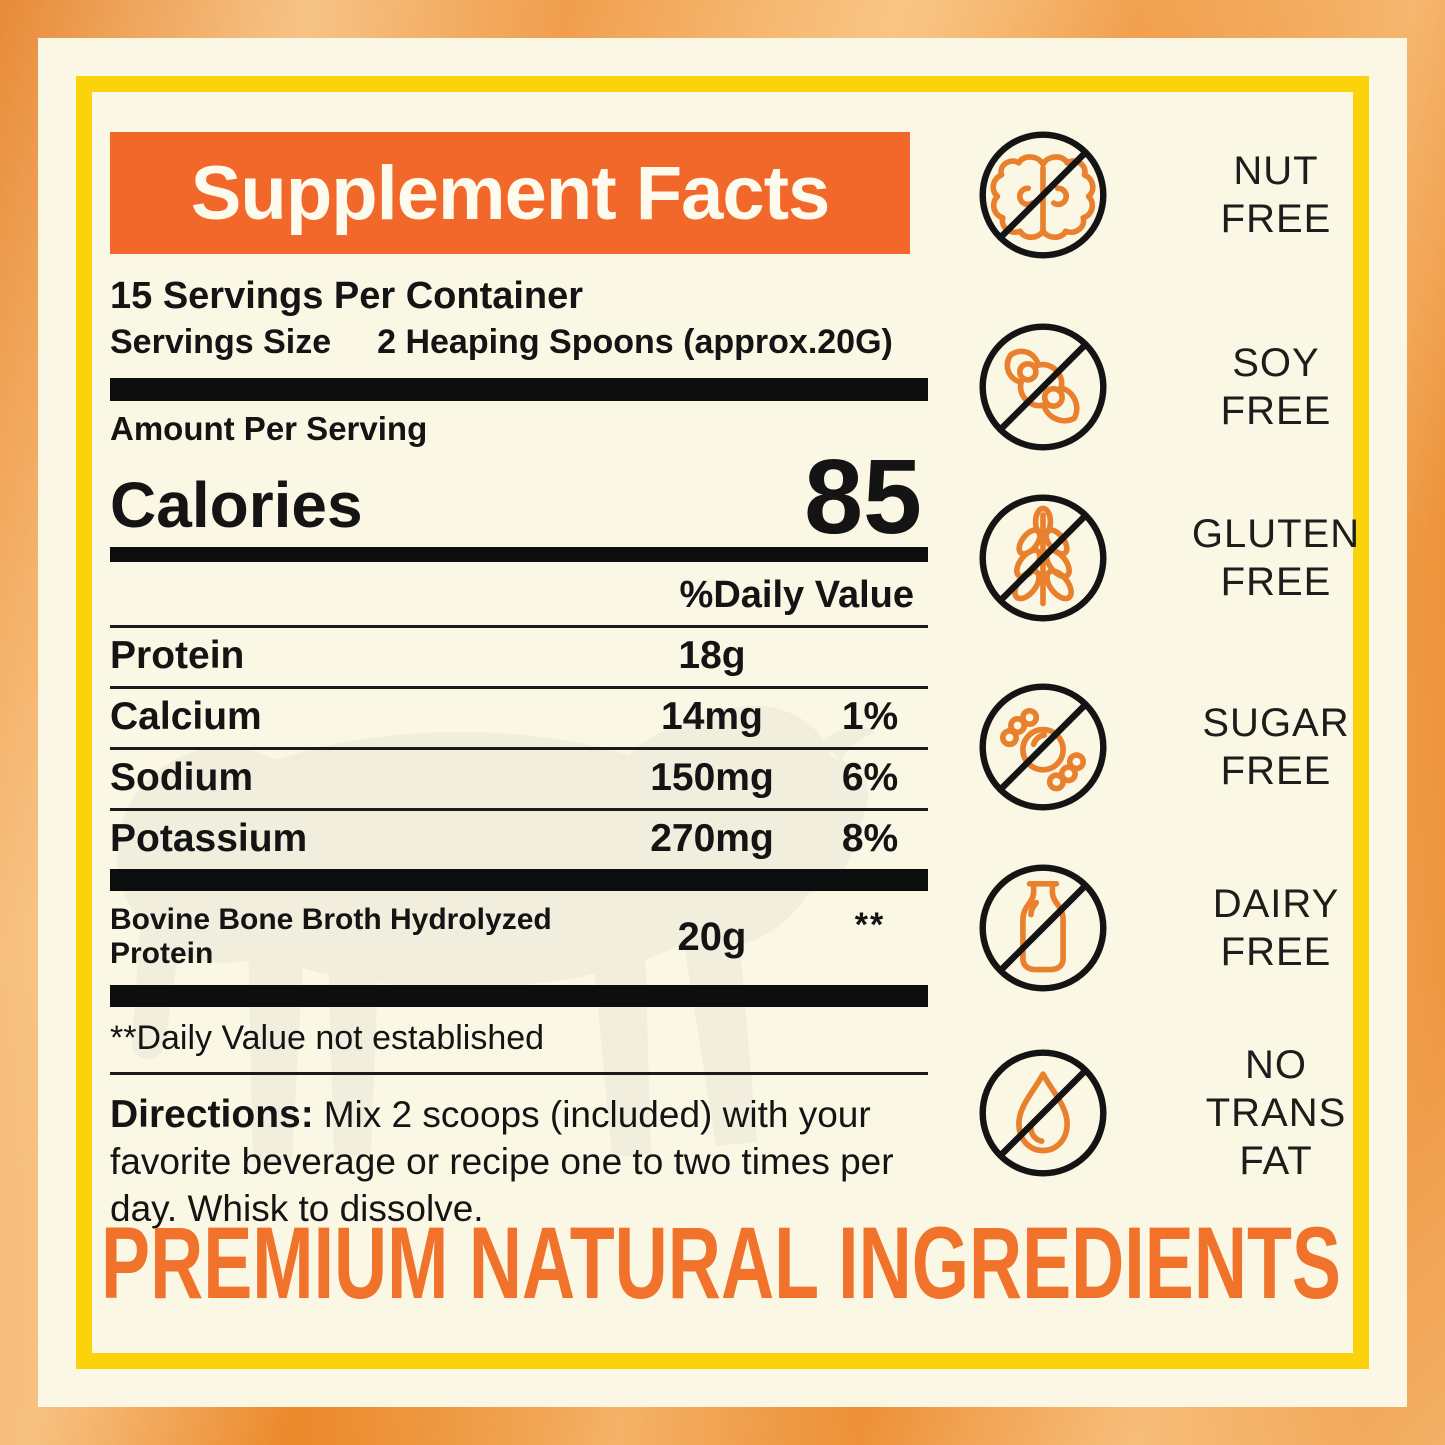  I want to click on serving-size-value: 2 Heaping Spoons (approx.20G), so click(635, 342).